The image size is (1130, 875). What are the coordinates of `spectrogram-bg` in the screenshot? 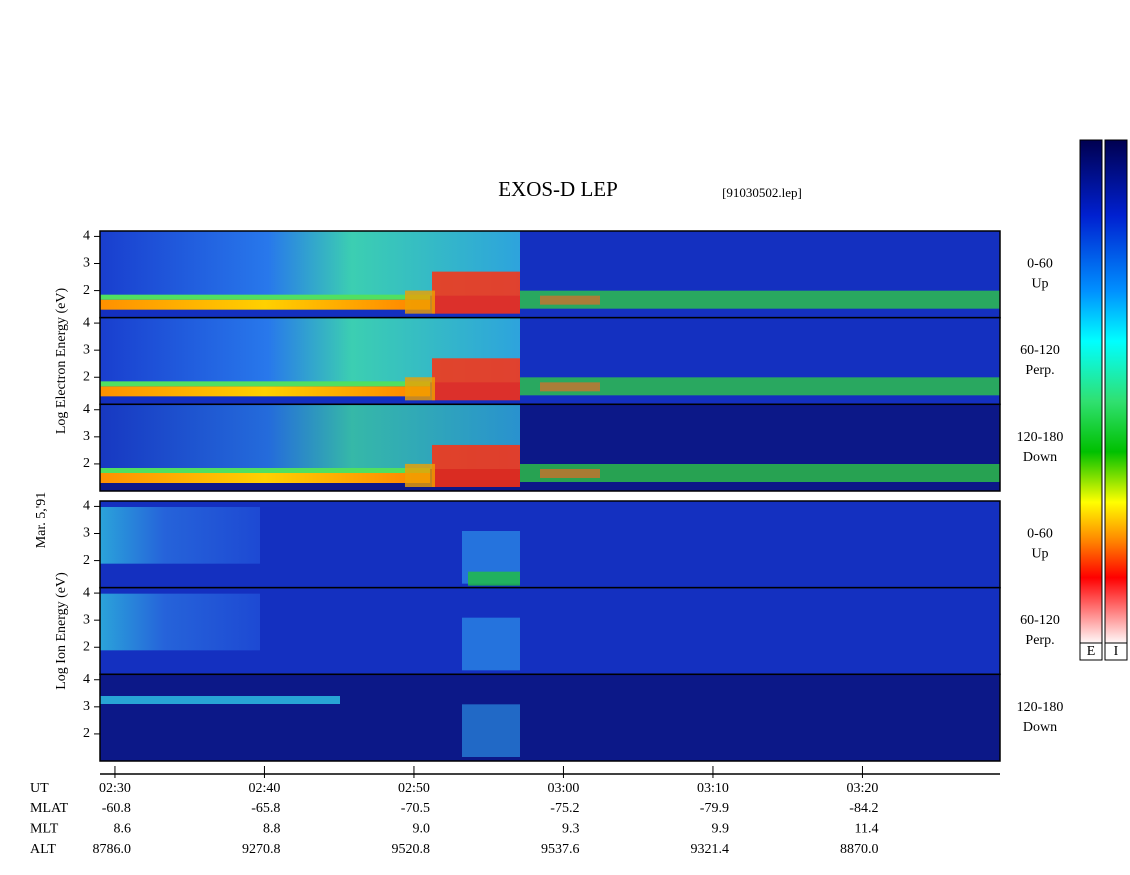 It's located at (550, 717).